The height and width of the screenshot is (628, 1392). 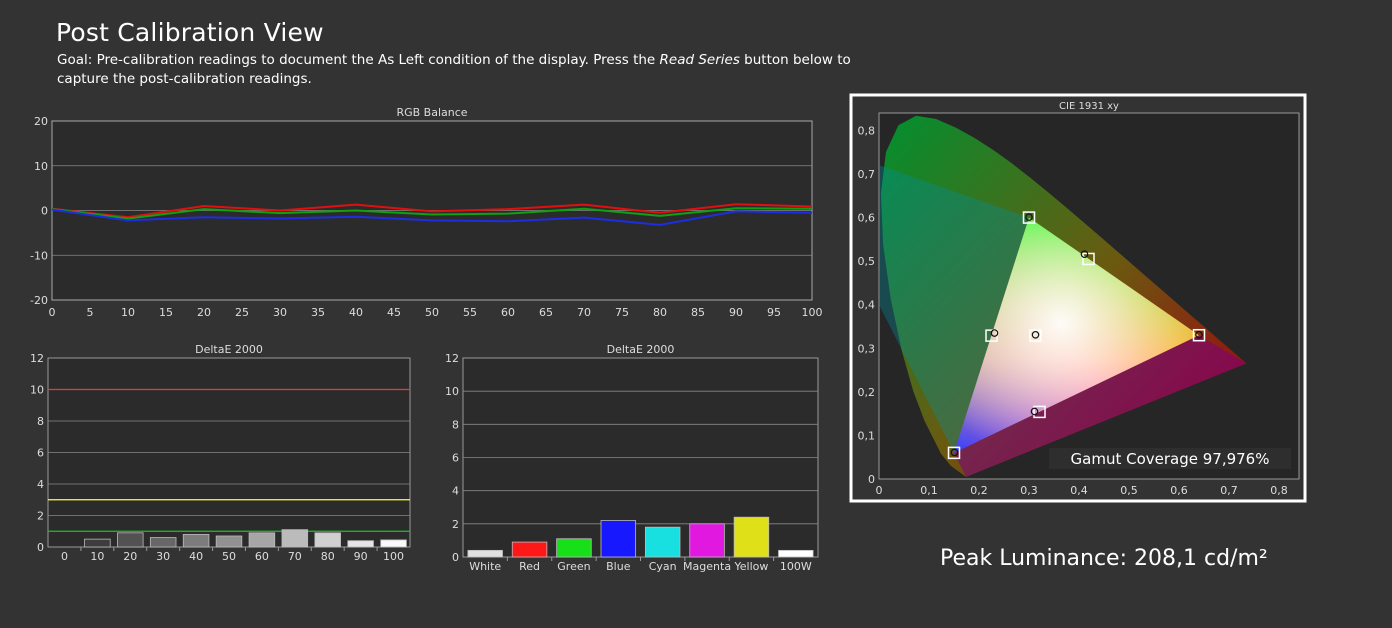 I want to click on rgb-x-tick: 0, so click(x=52, y=312).